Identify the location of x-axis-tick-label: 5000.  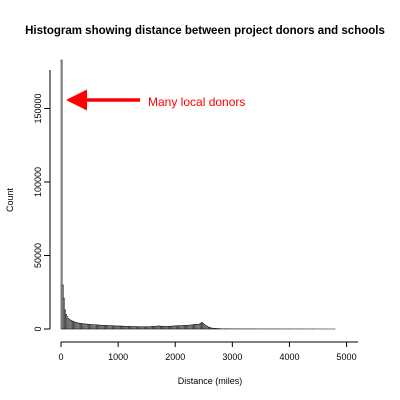
(347, 357).